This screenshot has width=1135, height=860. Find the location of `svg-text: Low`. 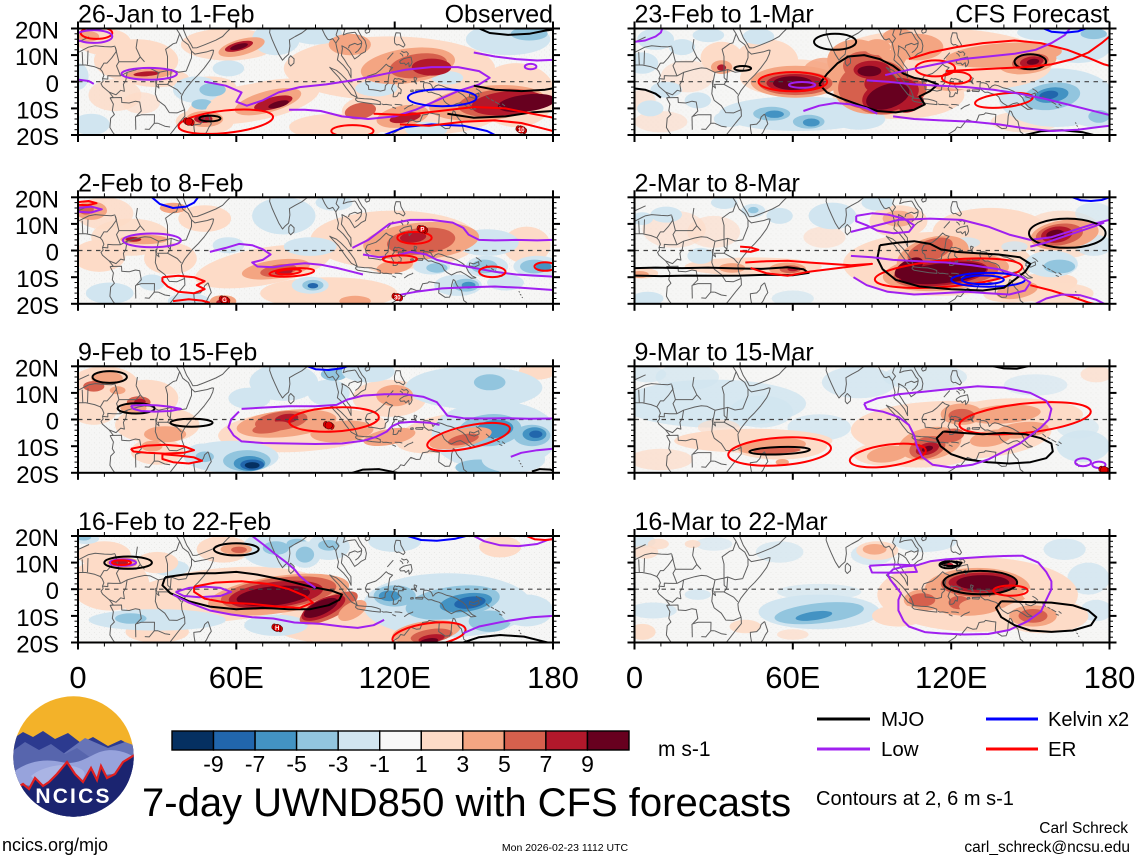

svg-text: Low is located at coordinates (900, 749).